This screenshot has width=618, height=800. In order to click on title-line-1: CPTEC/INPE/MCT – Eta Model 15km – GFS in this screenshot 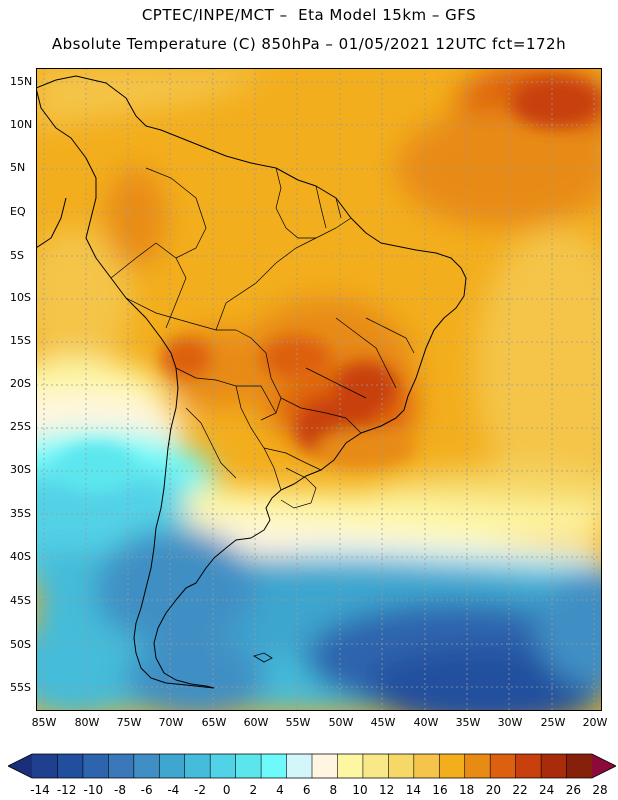, I will do `click(309, 15)`.